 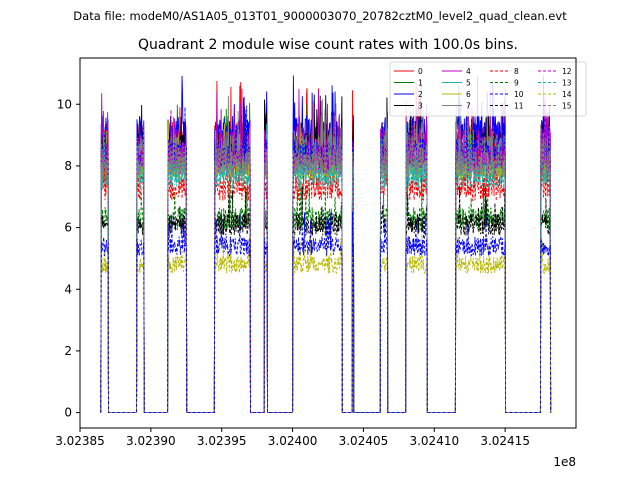 I want to click on legend-label-5: 5, so click(x=468, y=83).